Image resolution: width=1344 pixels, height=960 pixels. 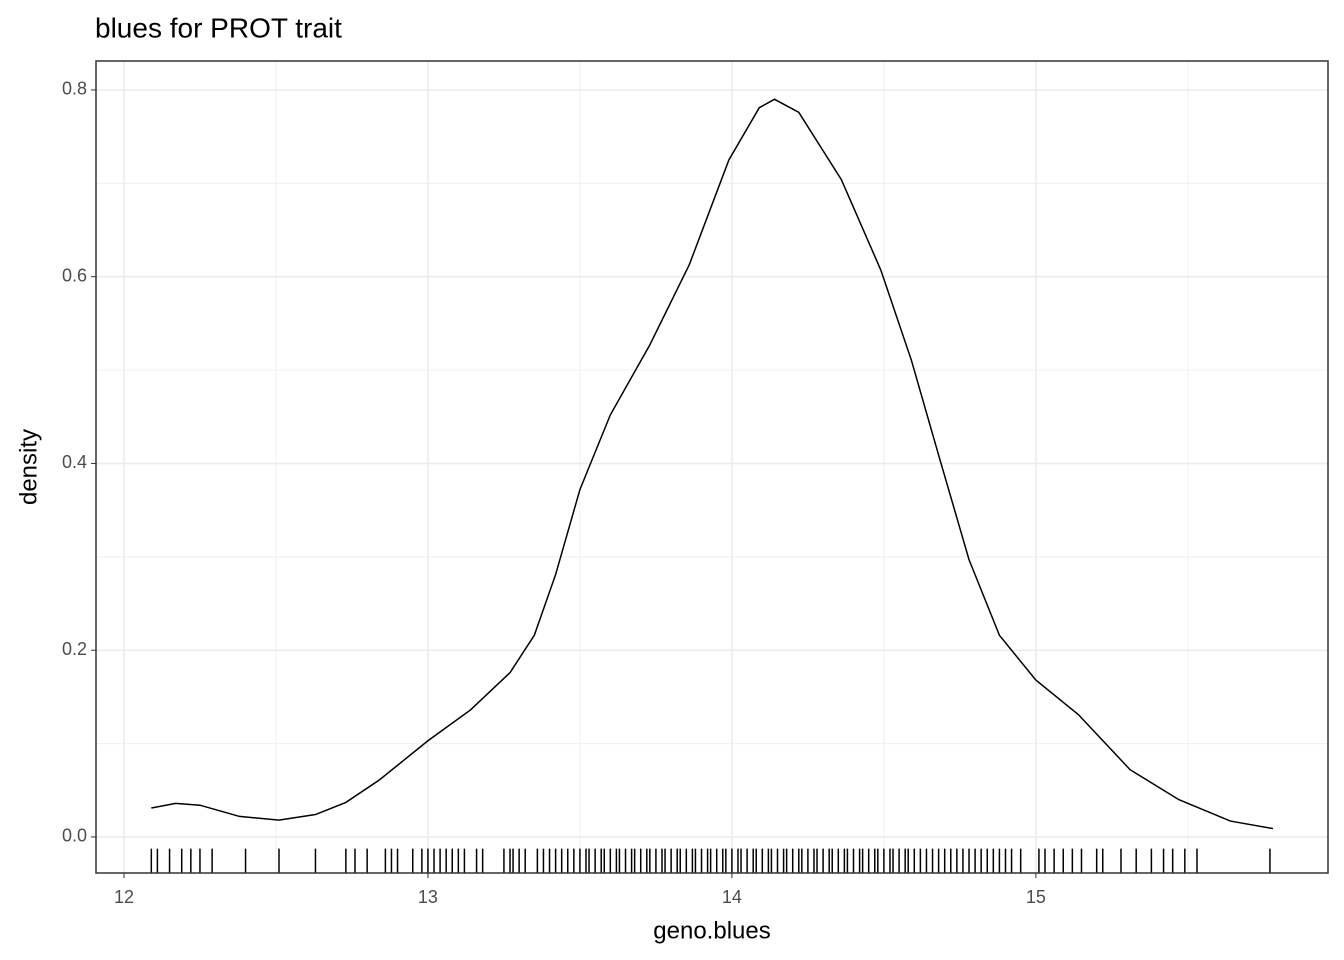 I want to click on x-tick-label: 15, so click(x=1036, y=897).